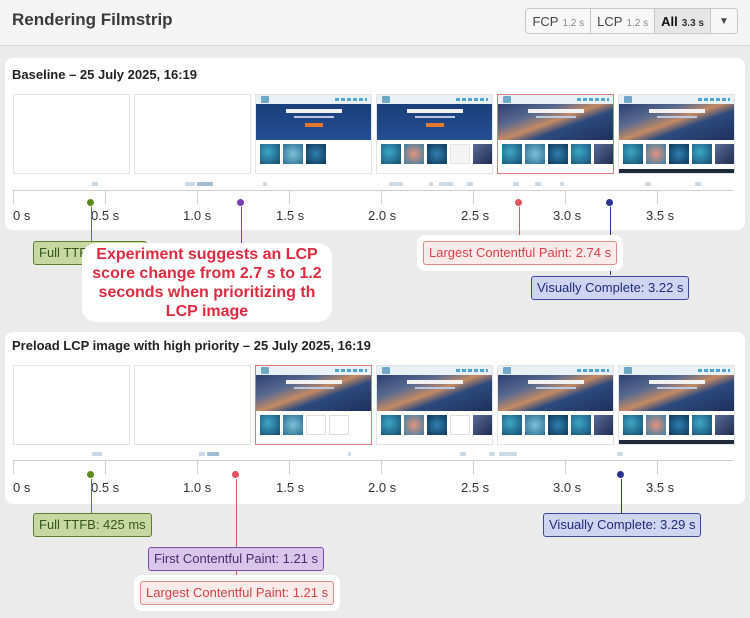 This screenshot has width=750, height=618. Describe the element at coordinates (622, 525) in the screenshot. I see `preload-vc-badge: Visually Complete: 3.29 s` at that location.